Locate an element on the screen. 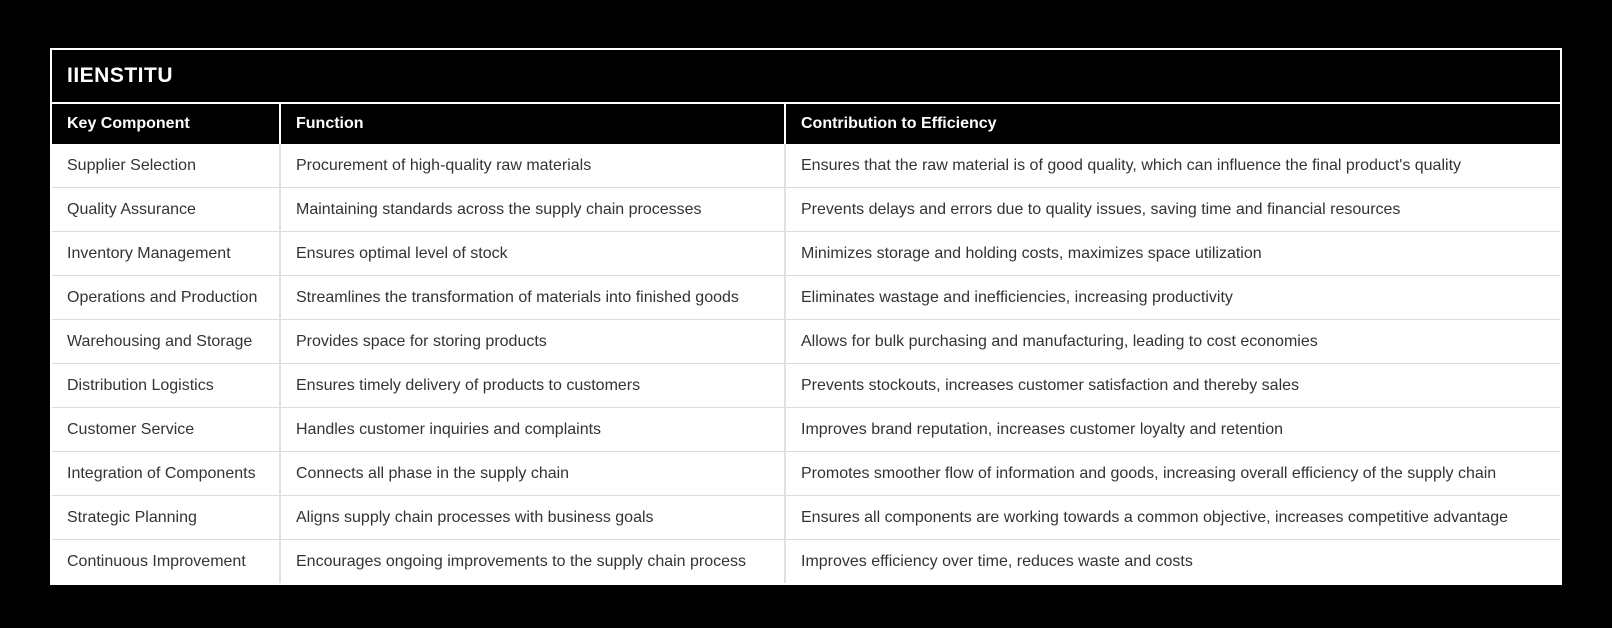 This screenshot has width=1612, height=628. brand-title: IIENSTITU is located at coordinates (120, 75).